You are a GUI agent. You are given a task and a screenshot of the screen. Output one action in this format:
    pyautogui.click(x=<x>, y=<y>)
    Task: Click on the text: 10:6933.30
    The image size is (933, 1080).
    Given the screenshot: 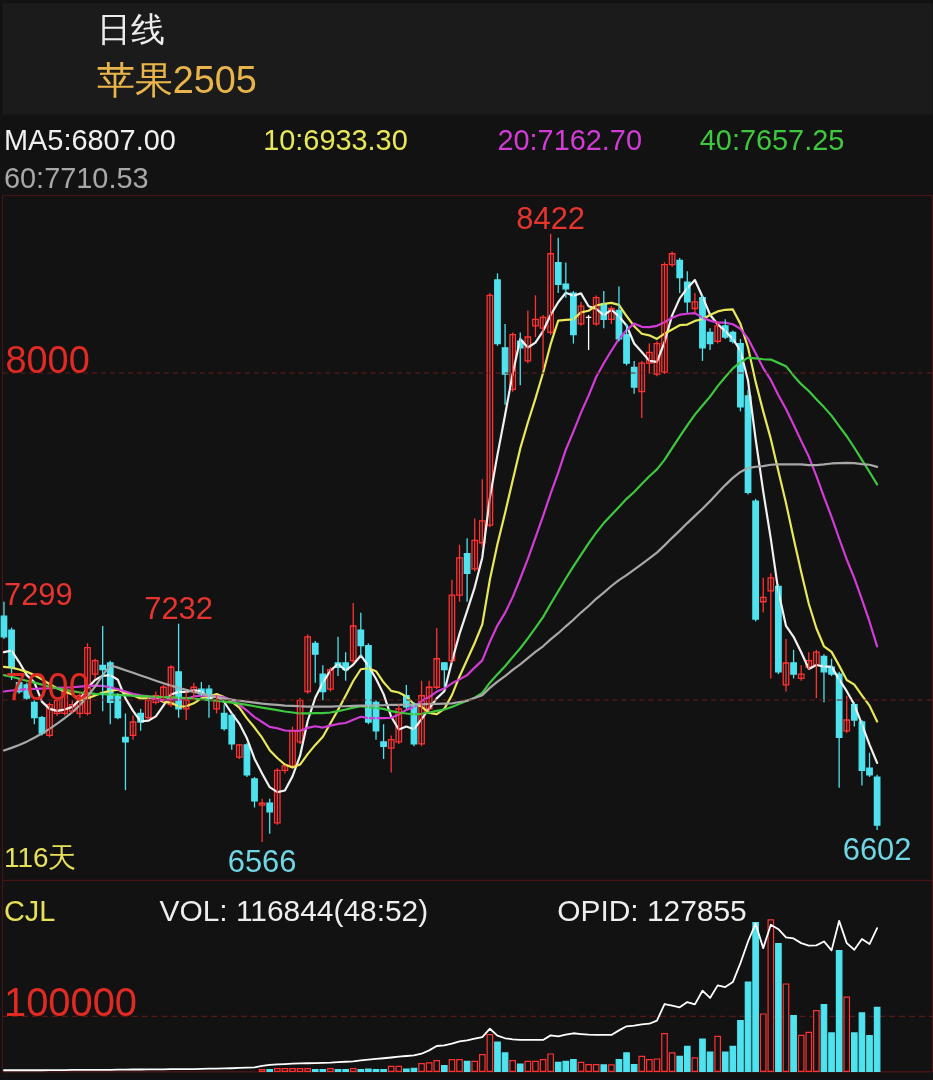 What is the action you would take?
    pyautogui.click(x=335, y=140)
    